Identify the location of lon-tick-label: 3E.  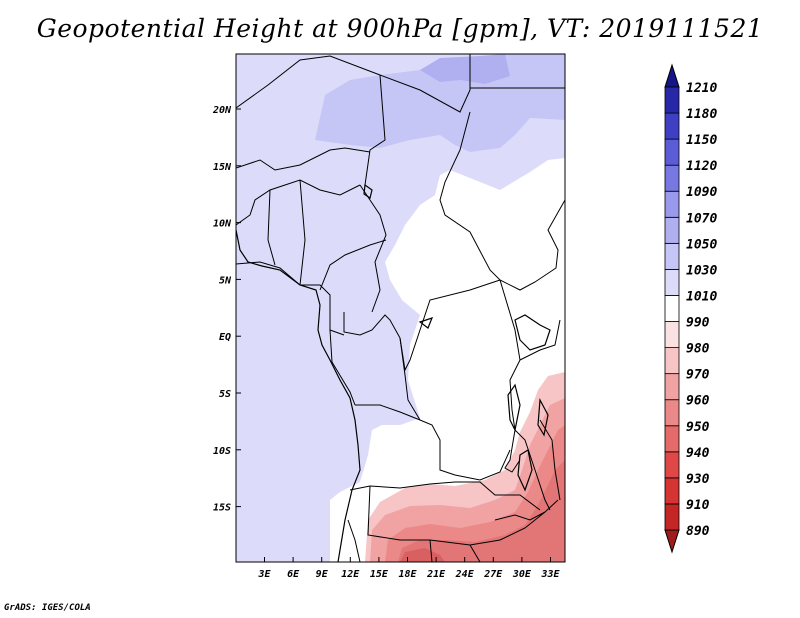
(264, 574).